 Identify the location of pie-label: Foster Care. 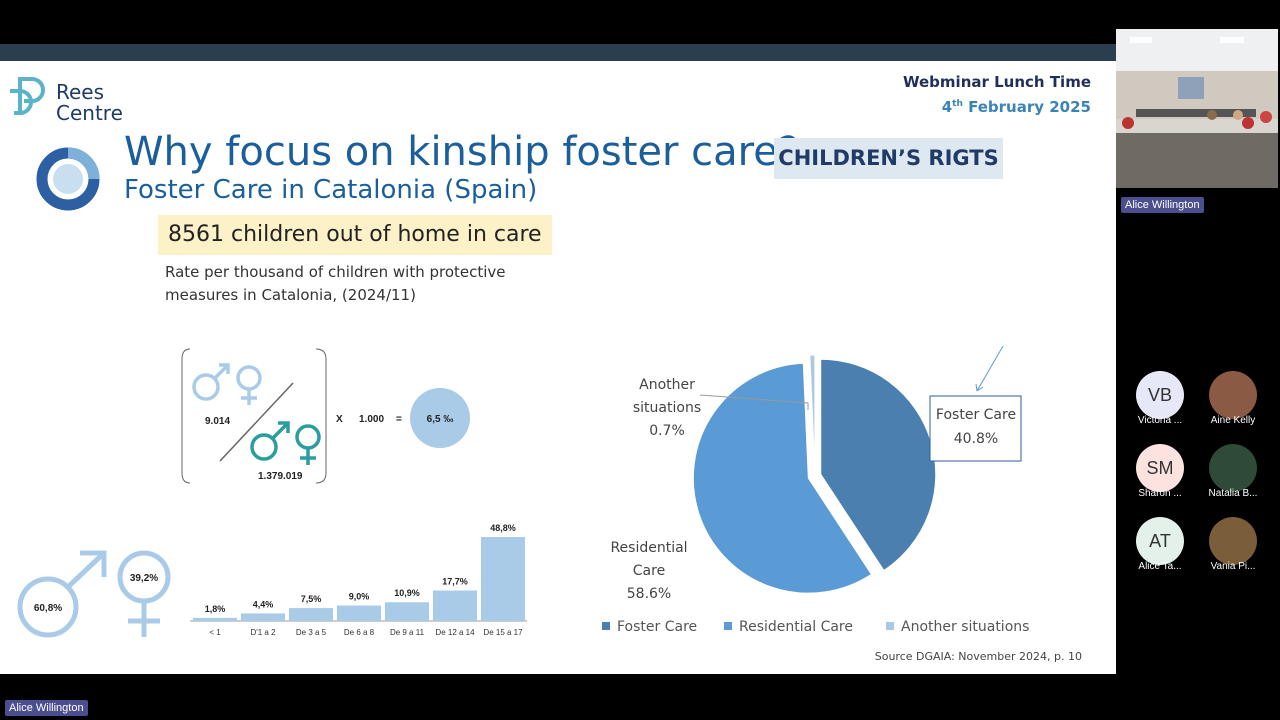
(976, 415).